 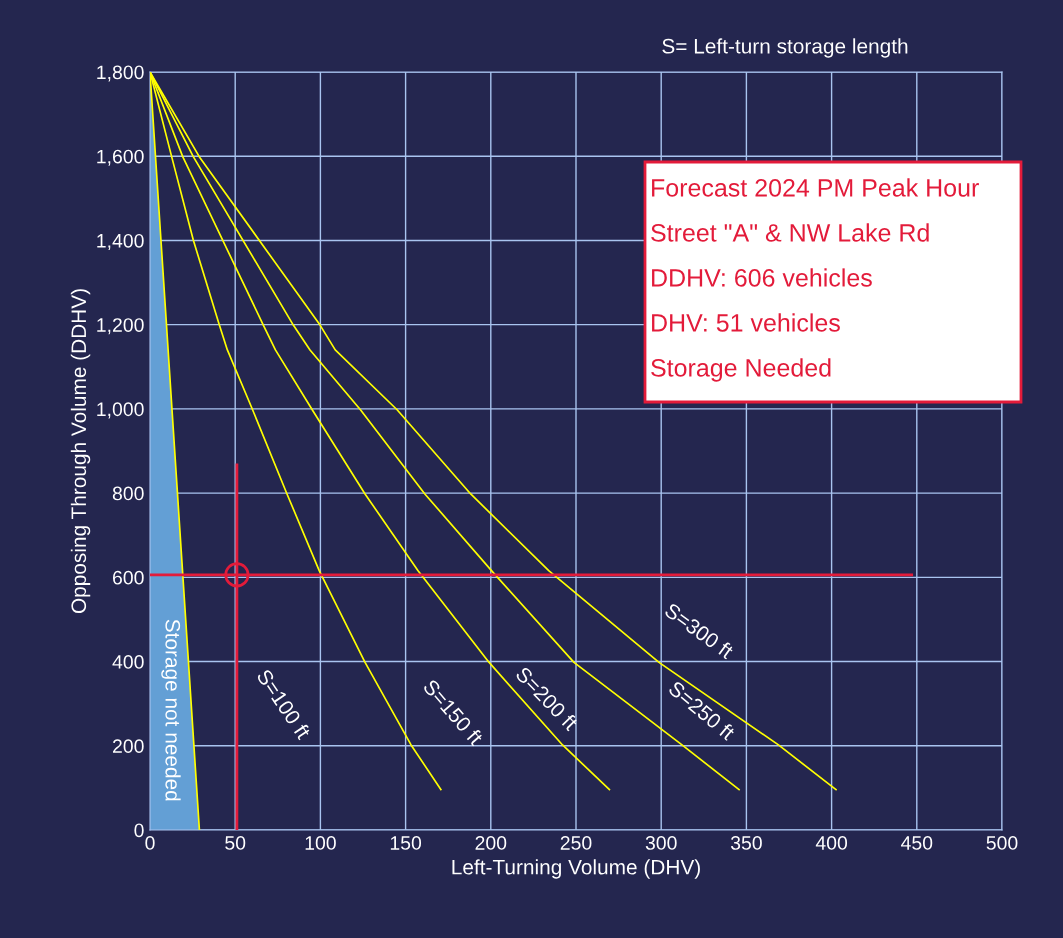 What do you see at coordinates (150, 843) in the screenshot?
I see `x-tick-label: 0` at bounding box center [150, 843].